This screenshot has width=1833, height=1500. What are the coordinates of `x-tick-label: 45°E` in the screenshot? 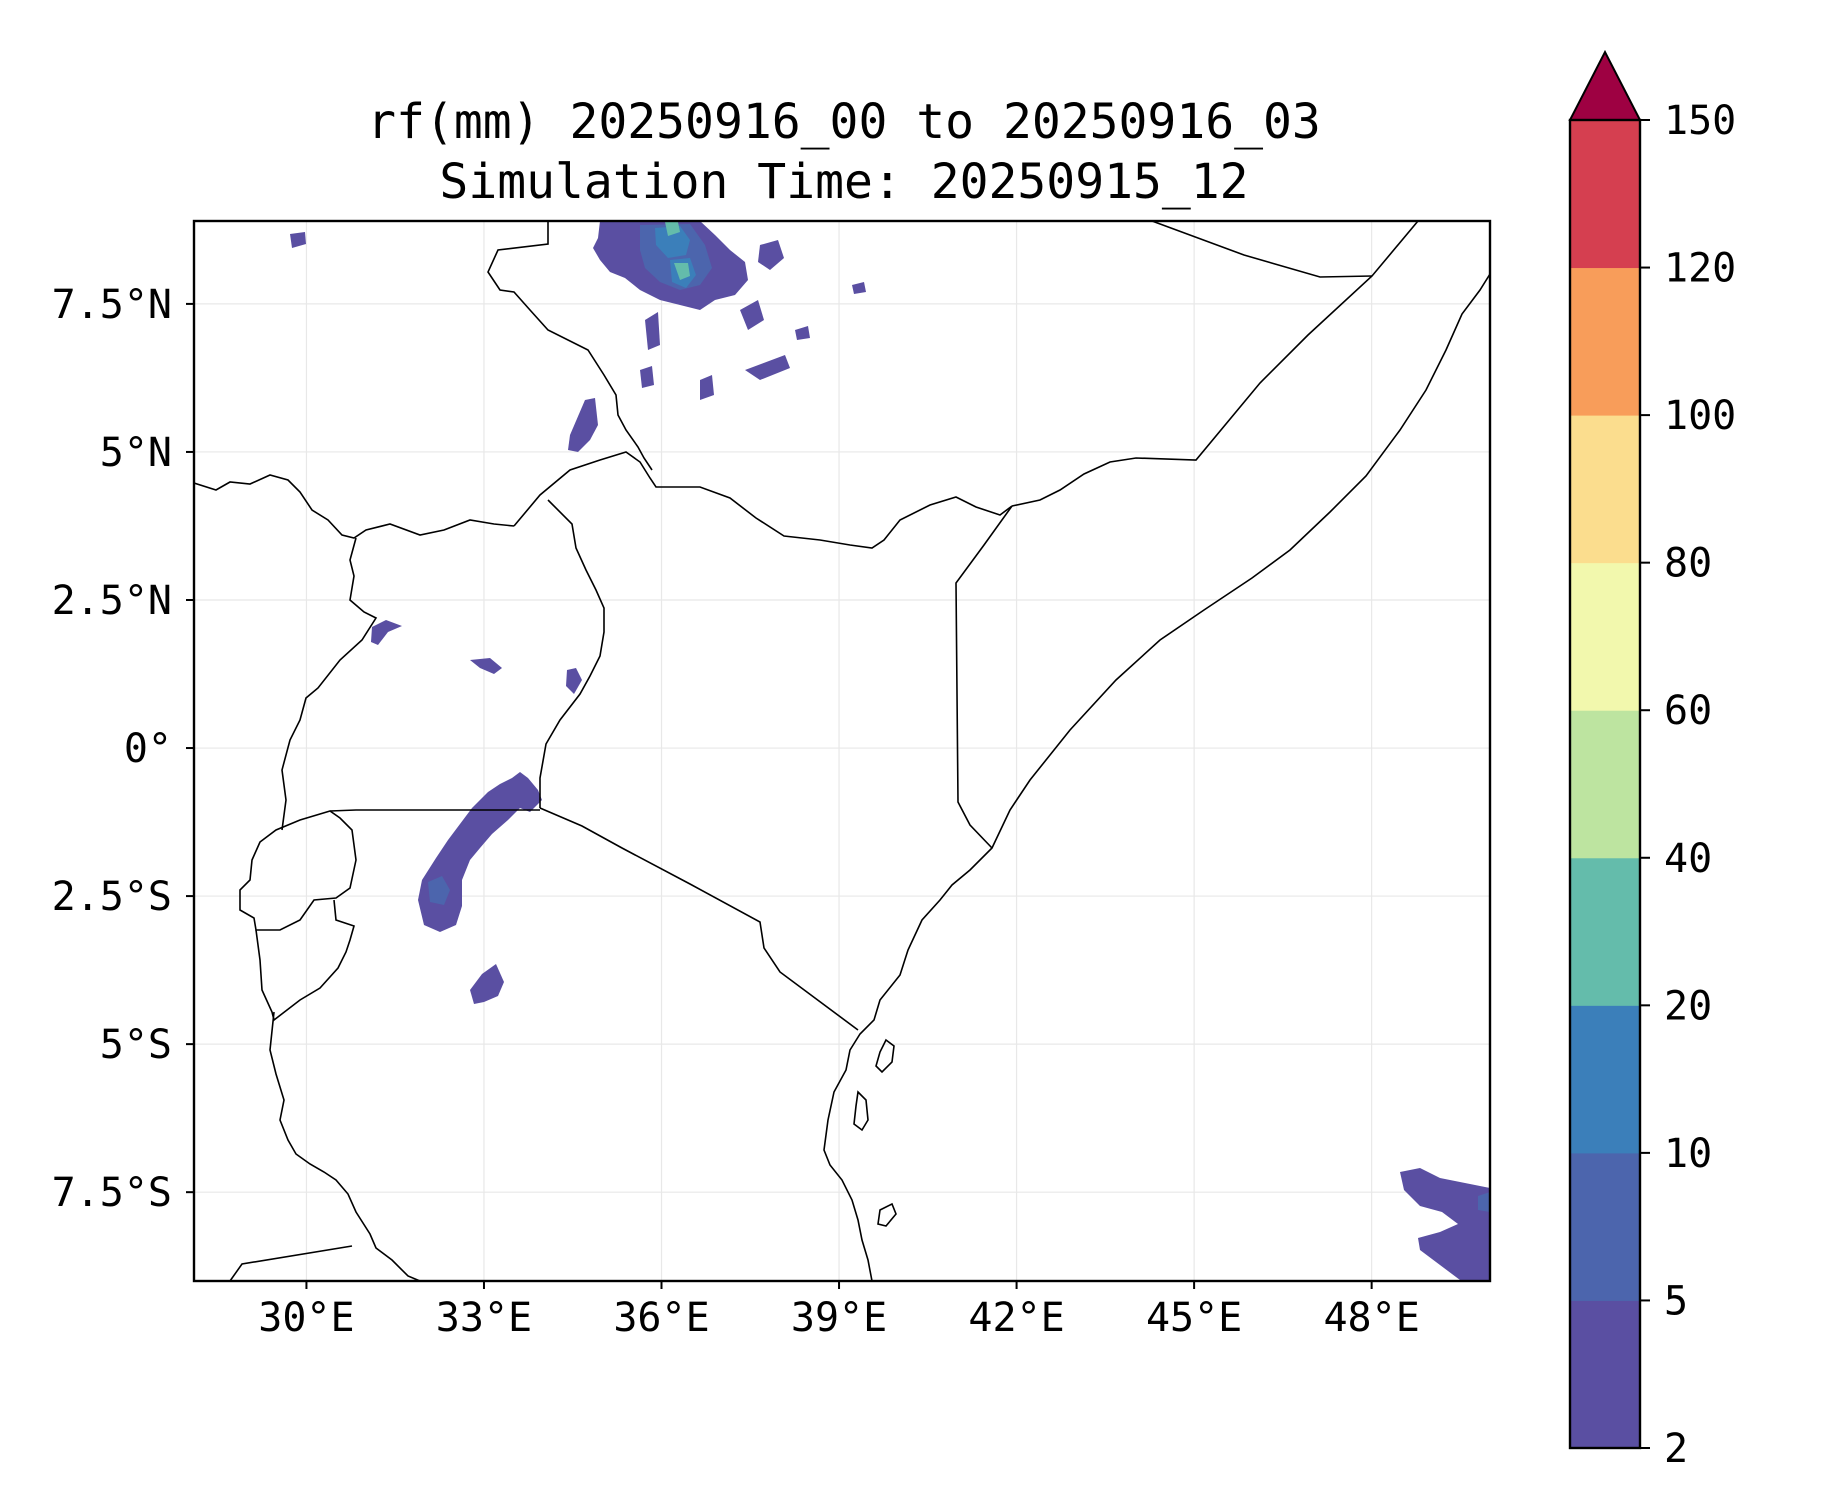 It's located at (1194, 1318).